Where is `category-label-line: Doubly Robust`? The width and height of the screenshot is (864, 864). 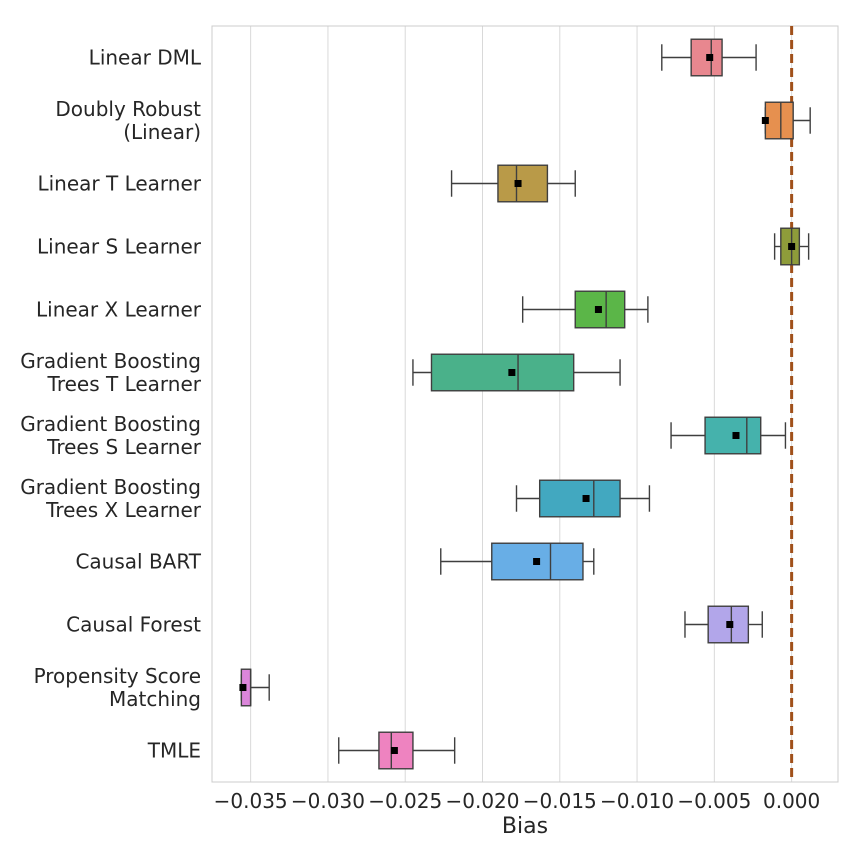
category-label-line: Doubly Robust is located at coordinates (128, 109).